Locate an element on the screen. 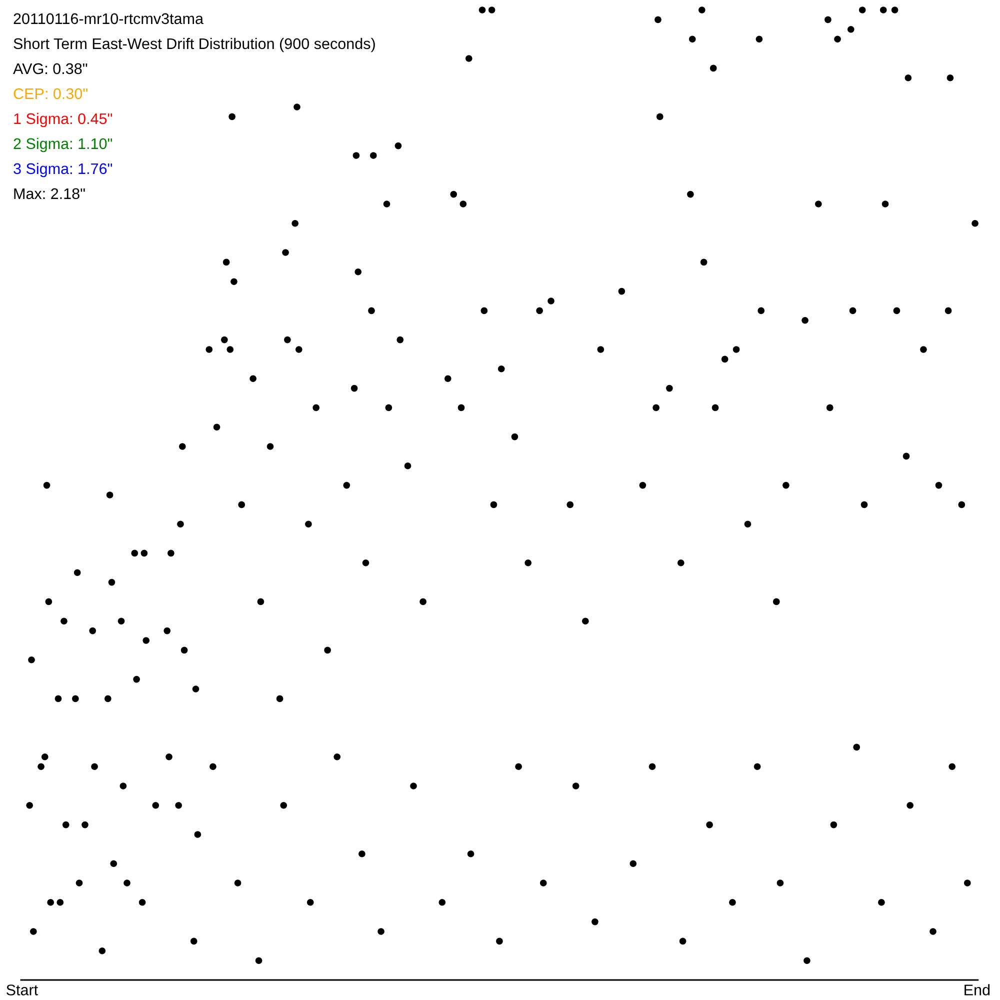 Image resolution: width=1000 pixels, height=1000 pixels. annotation: CEP: 0.30" is located at coordinates (51, 94).